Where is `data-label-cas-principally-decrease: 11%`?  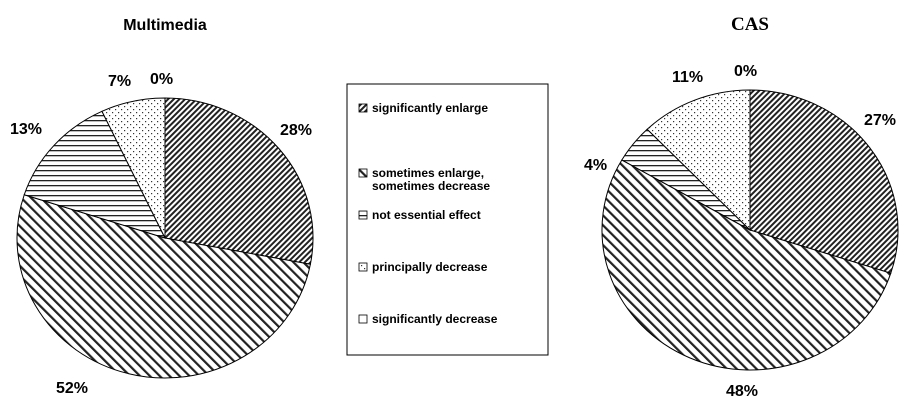 data-label-cas-principally-decrease: 11% is located at coordinates (687, 77).